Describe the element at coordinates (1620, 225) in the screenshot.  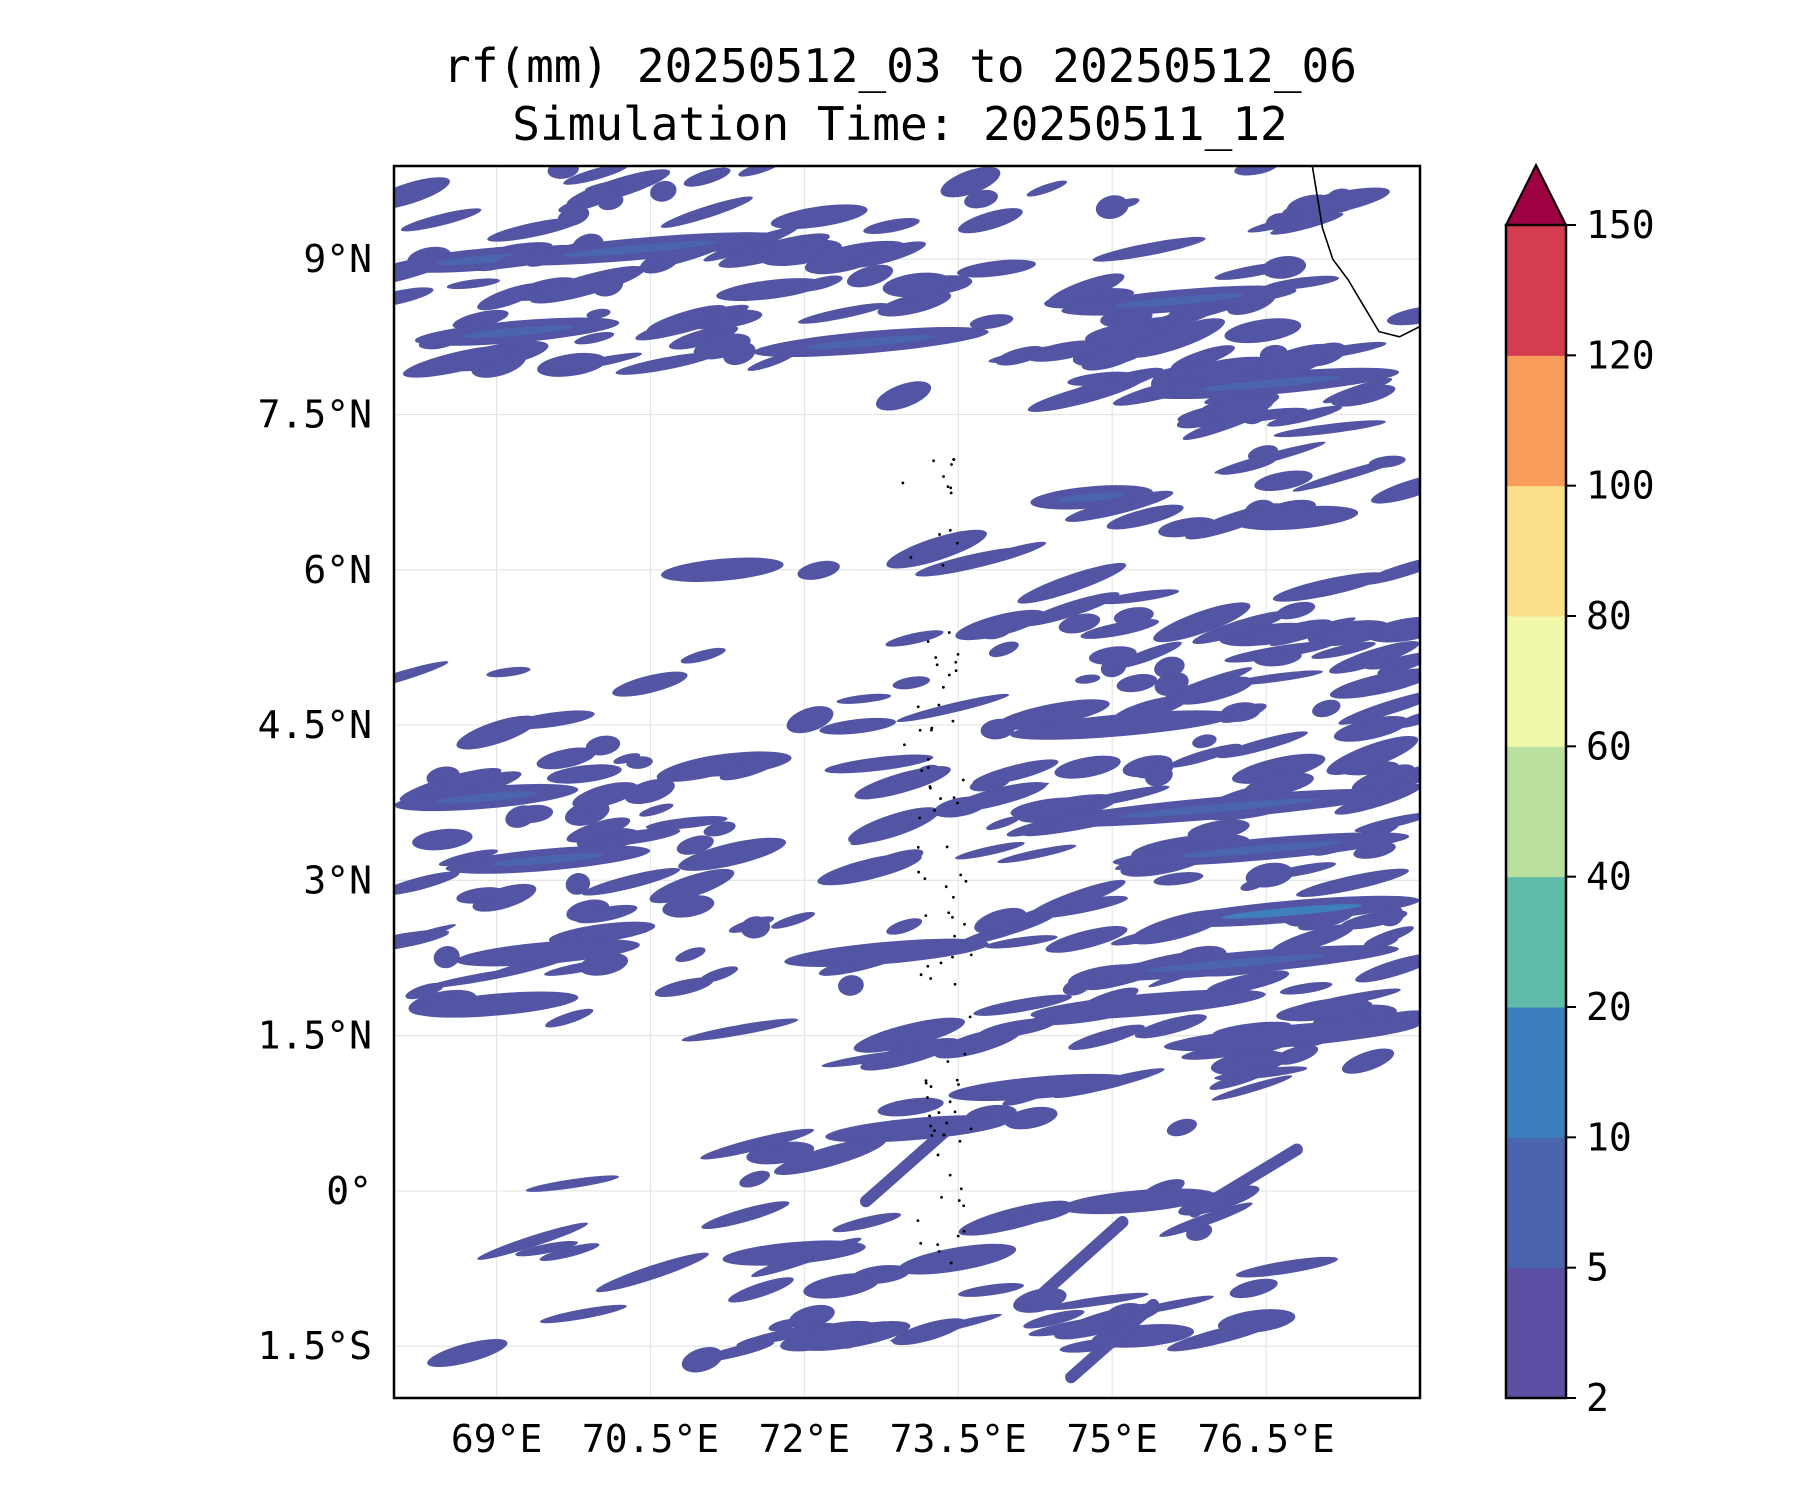
I see `colorbar-tick-label: 150` at that location.